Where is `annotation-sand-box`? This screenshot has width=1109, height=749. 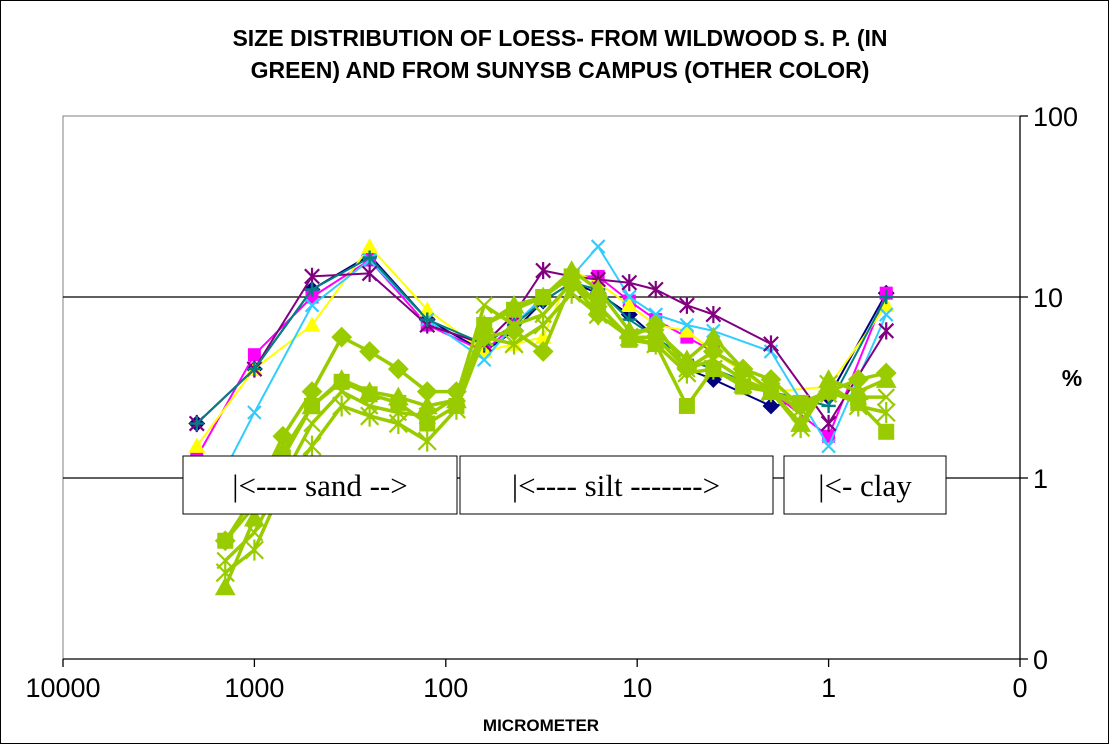 annotation-sand-box is located at coordinates (320, 485).